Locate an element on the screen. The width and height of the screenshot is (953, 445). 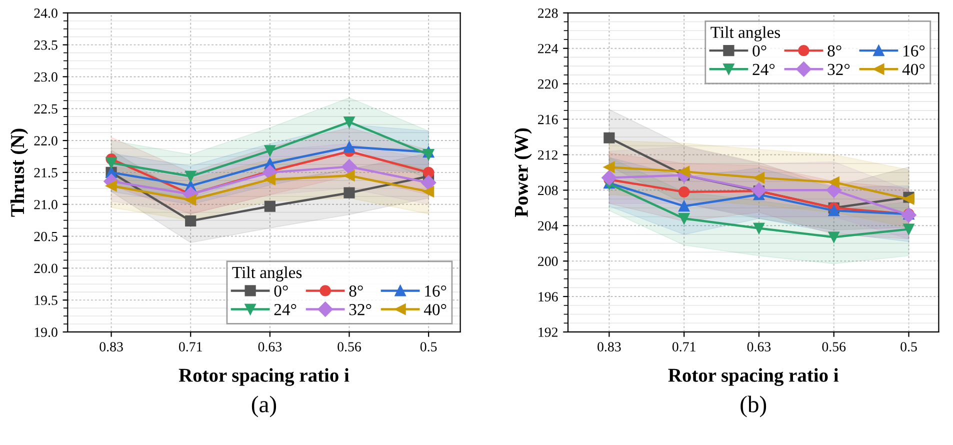
y-tick-label: 216 is located at coordinates (548, 119).